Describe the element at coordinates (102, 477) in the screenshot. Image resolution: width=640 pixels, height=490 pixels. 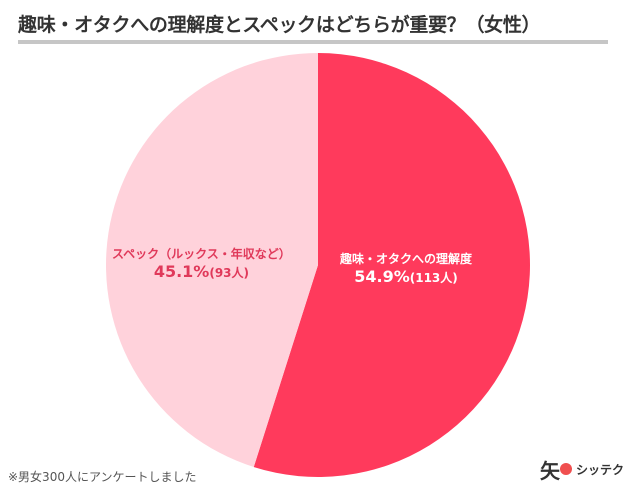
I see `footnote: ※男女300人にアンケートしました` at that location.